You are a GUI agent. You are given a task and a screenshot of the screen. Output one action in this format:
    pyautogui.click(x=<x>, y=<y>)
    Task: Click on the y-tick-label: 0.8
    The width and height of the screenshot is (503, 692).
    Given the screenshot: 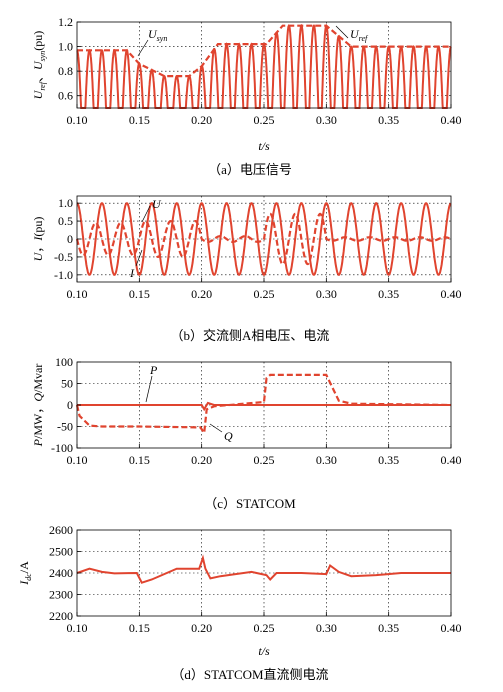 What is the action you would take?
    pyautogui.click(x=65, y=71)
    